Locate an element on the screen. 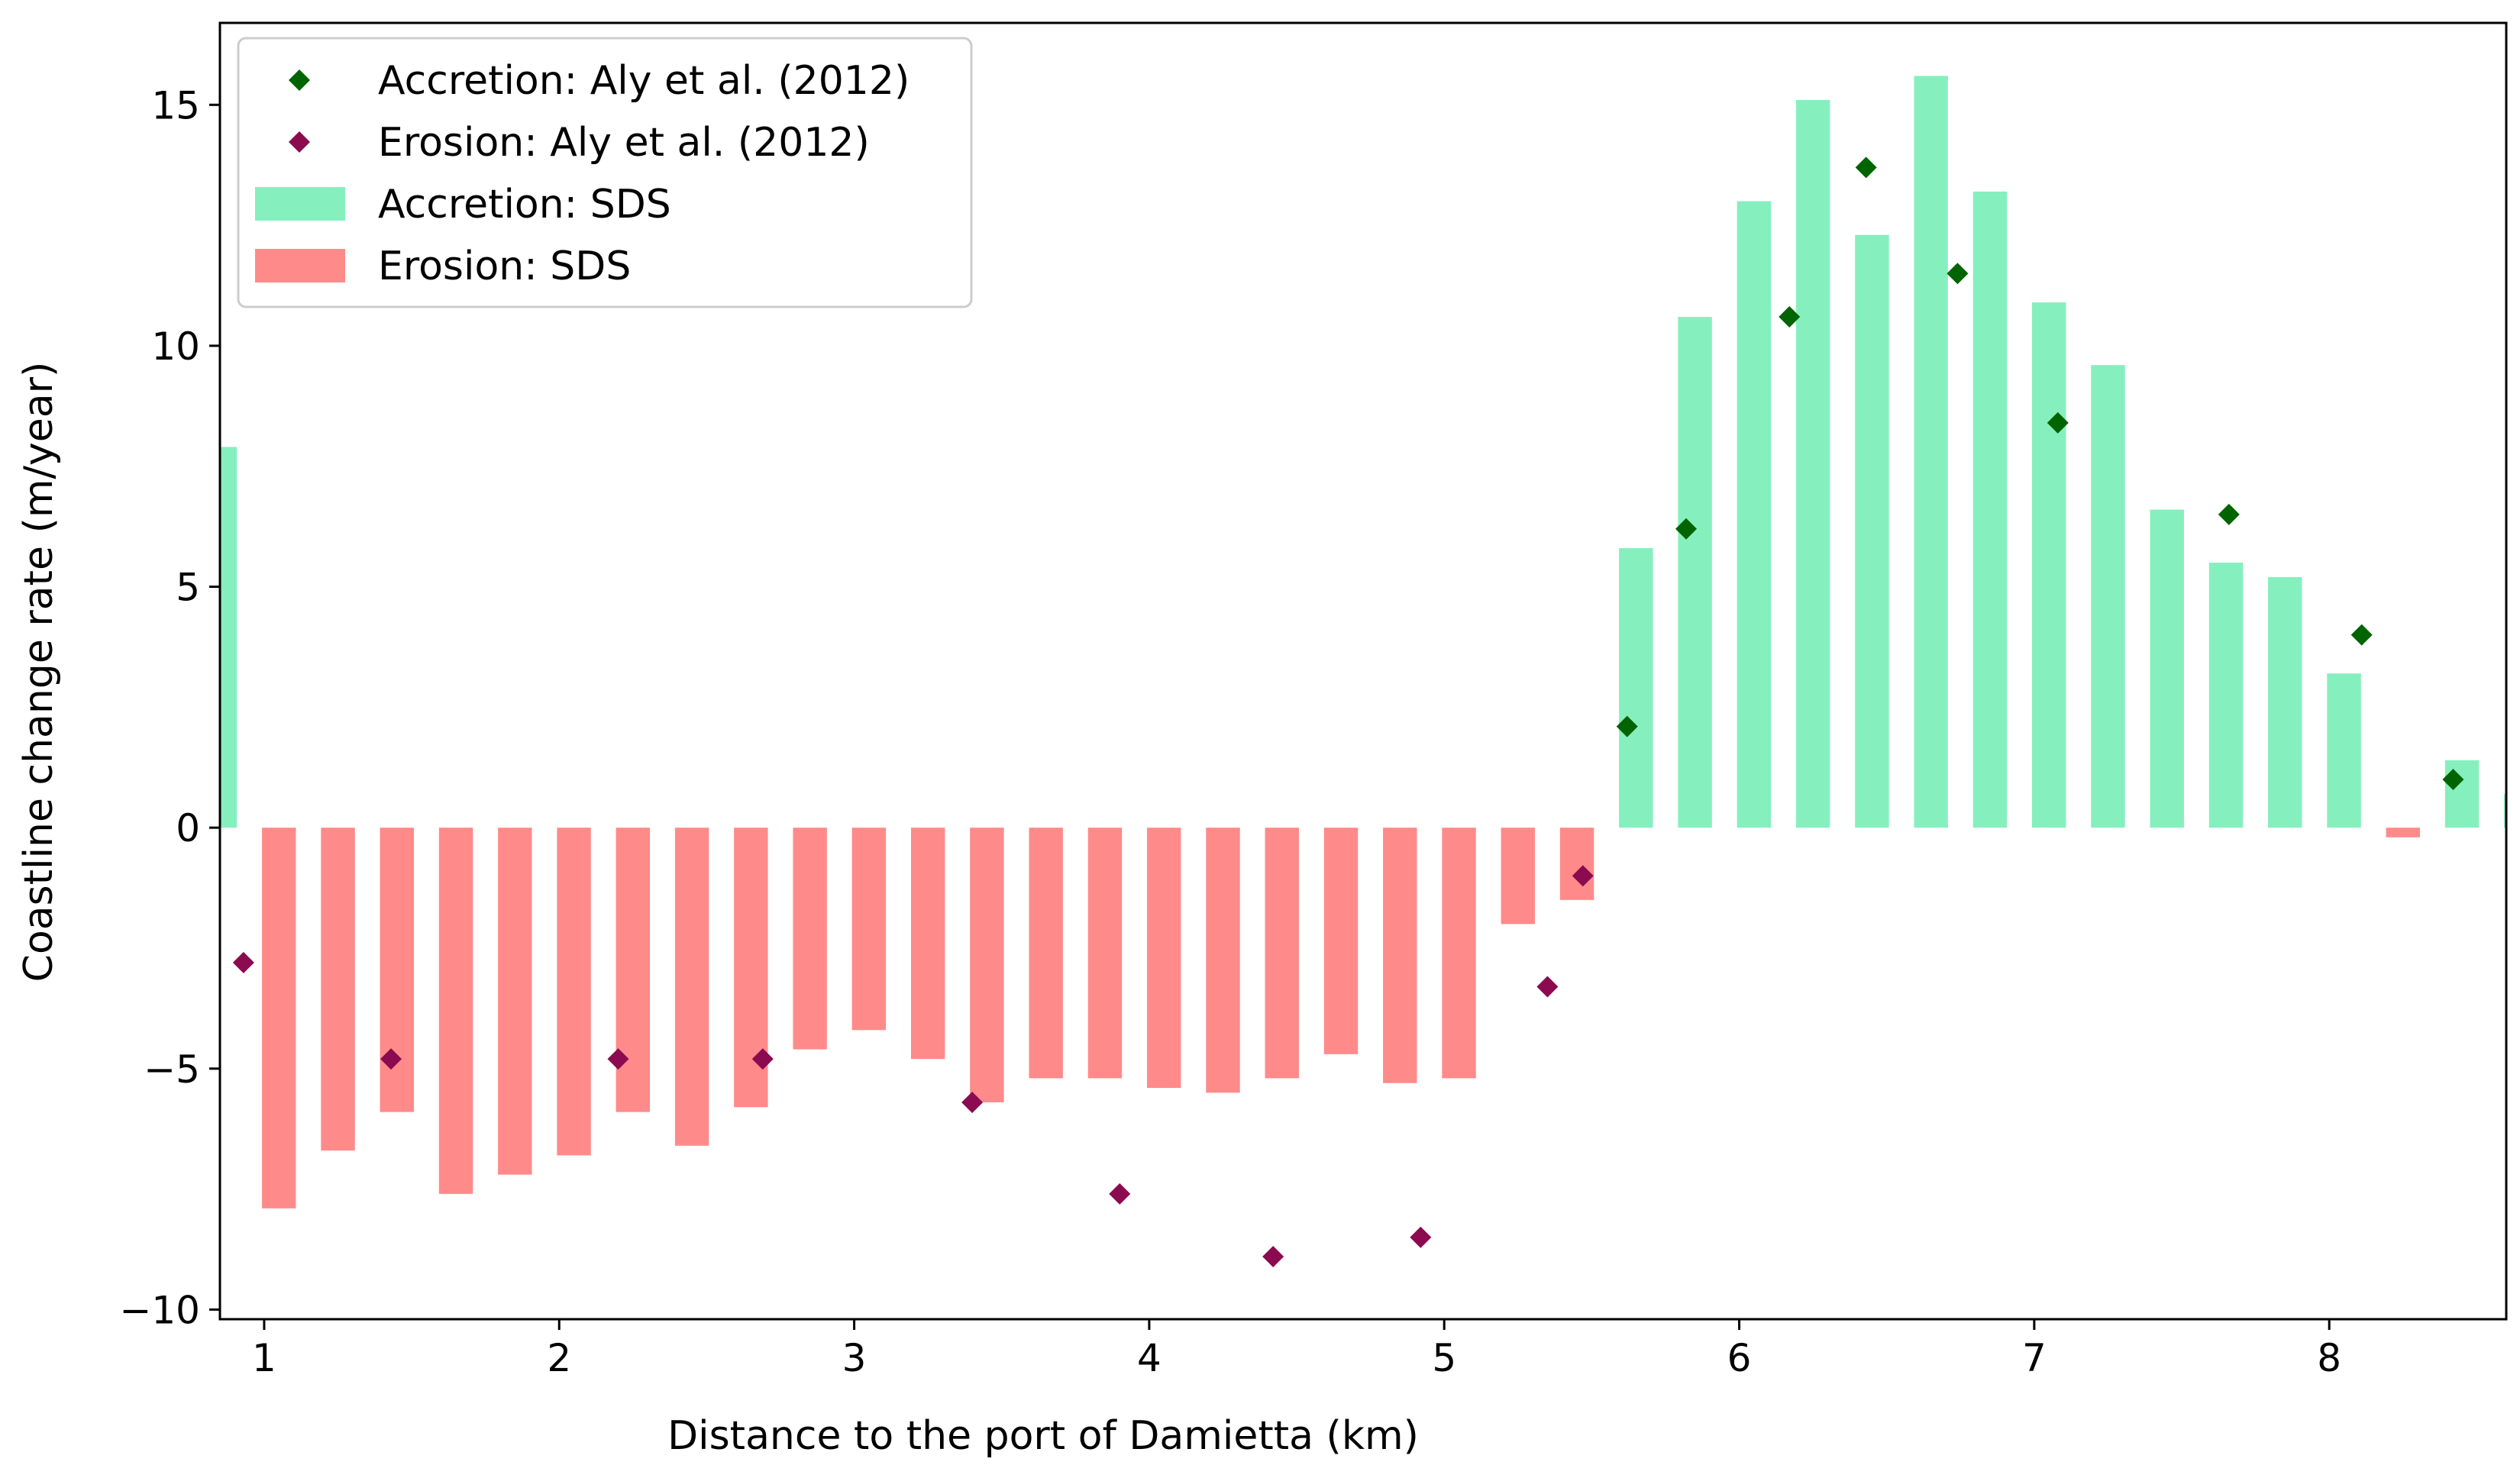  legend-label-acc_bars: Accretion: SDS is located at coordinates (524, 205).